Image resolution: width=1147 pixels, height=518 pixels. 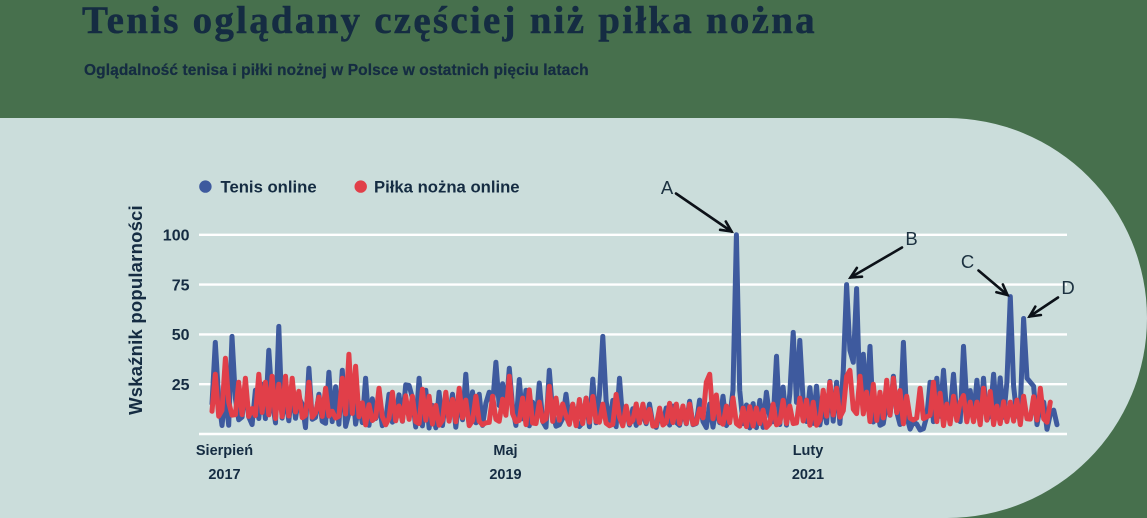 What do you see at coordinates (667, 187) in the screenshot?
I see `svg-text: A` at bounding box center [667, 187].